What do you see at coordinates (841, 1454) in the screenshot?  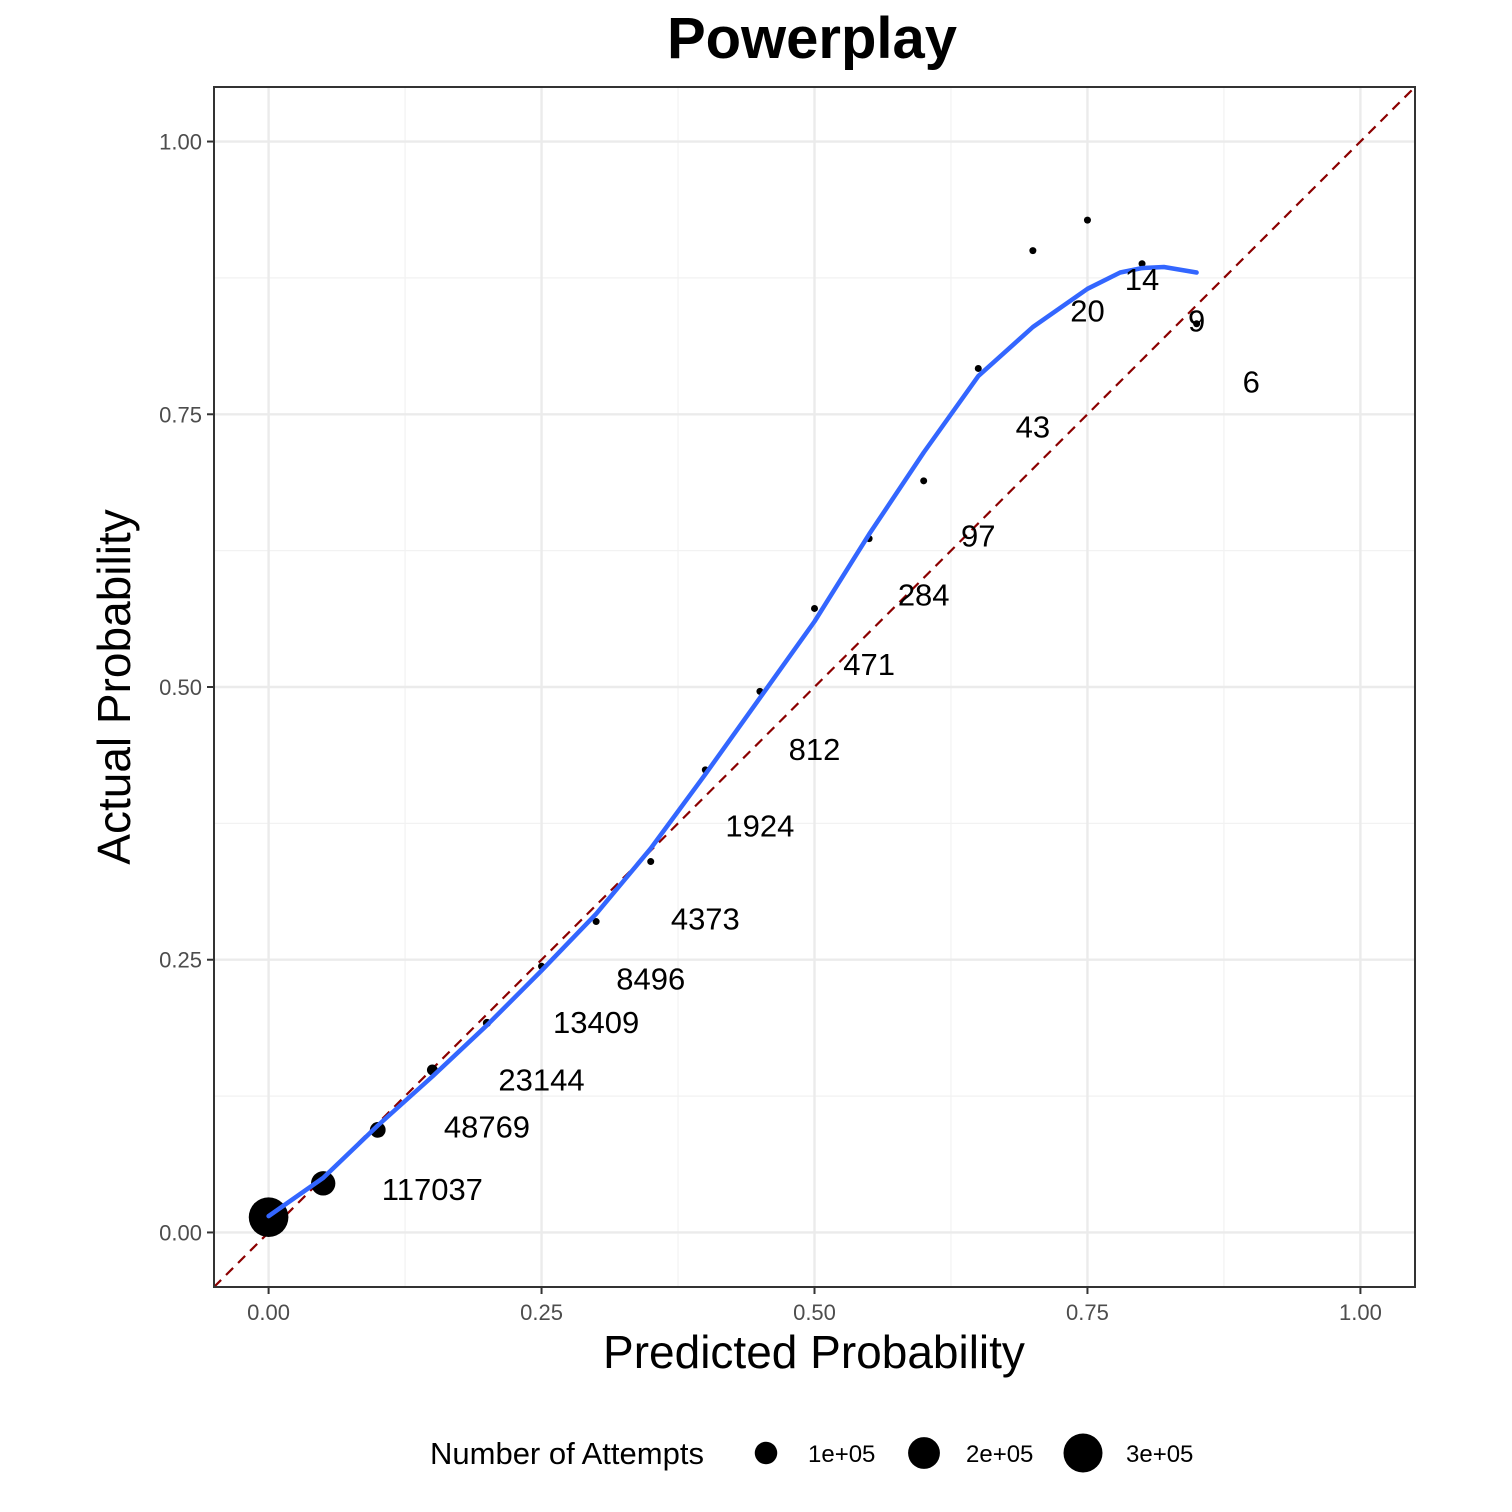 I see `legend-key-label: 1e+05` at bounding box center [841, 1454].